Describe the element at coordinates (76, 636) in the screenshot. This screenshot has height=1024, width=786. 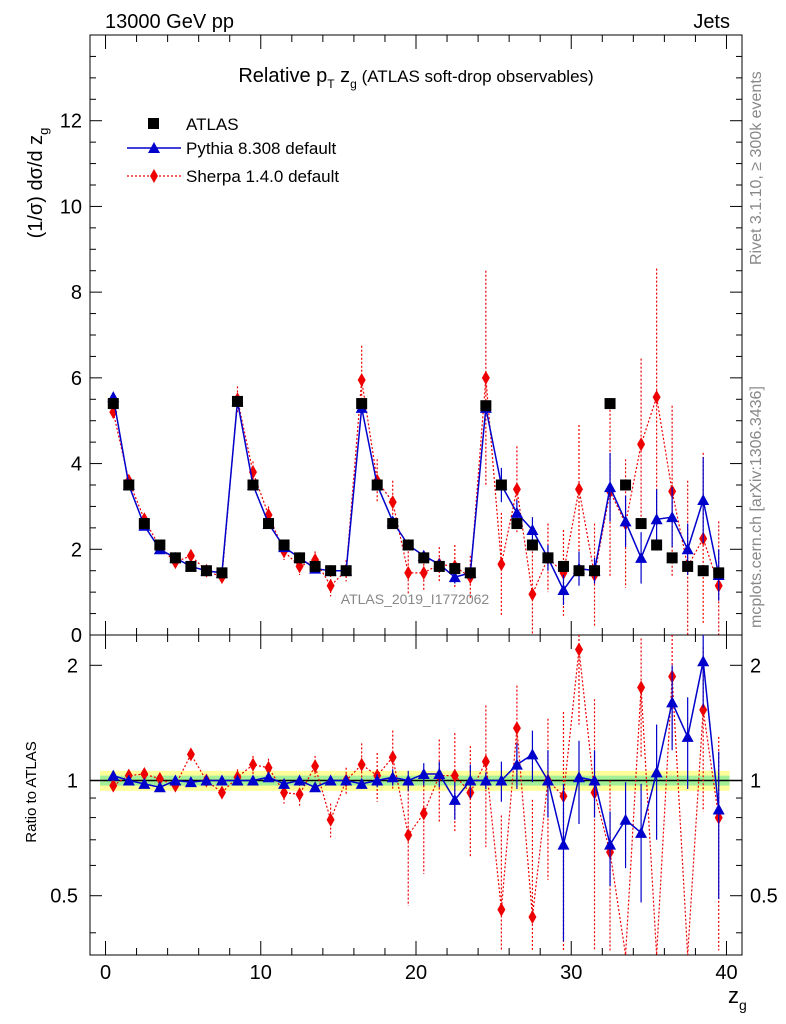
I see `main-ytick-label: 0` at that location.